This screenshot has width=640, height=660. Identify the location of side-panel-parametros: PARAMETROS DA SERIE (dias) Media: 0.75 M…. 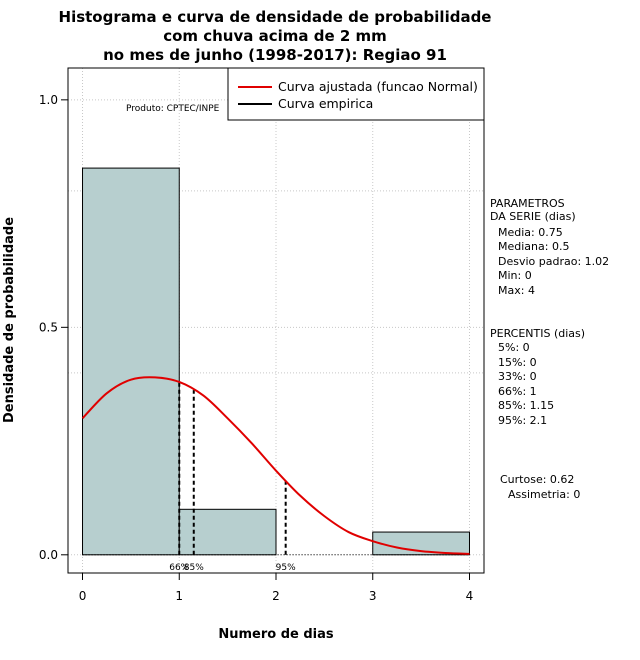
(549, 247).